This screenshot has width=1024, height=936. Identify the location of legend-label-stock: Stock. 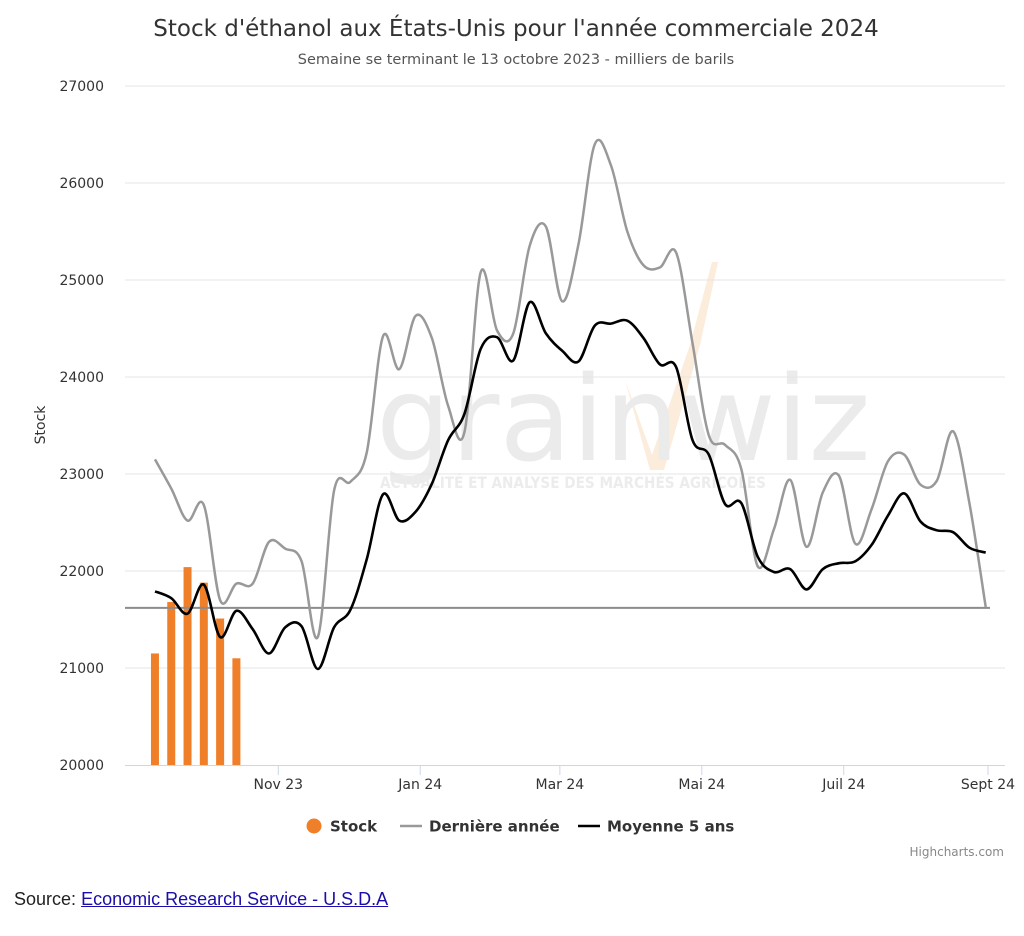
(354, 827).